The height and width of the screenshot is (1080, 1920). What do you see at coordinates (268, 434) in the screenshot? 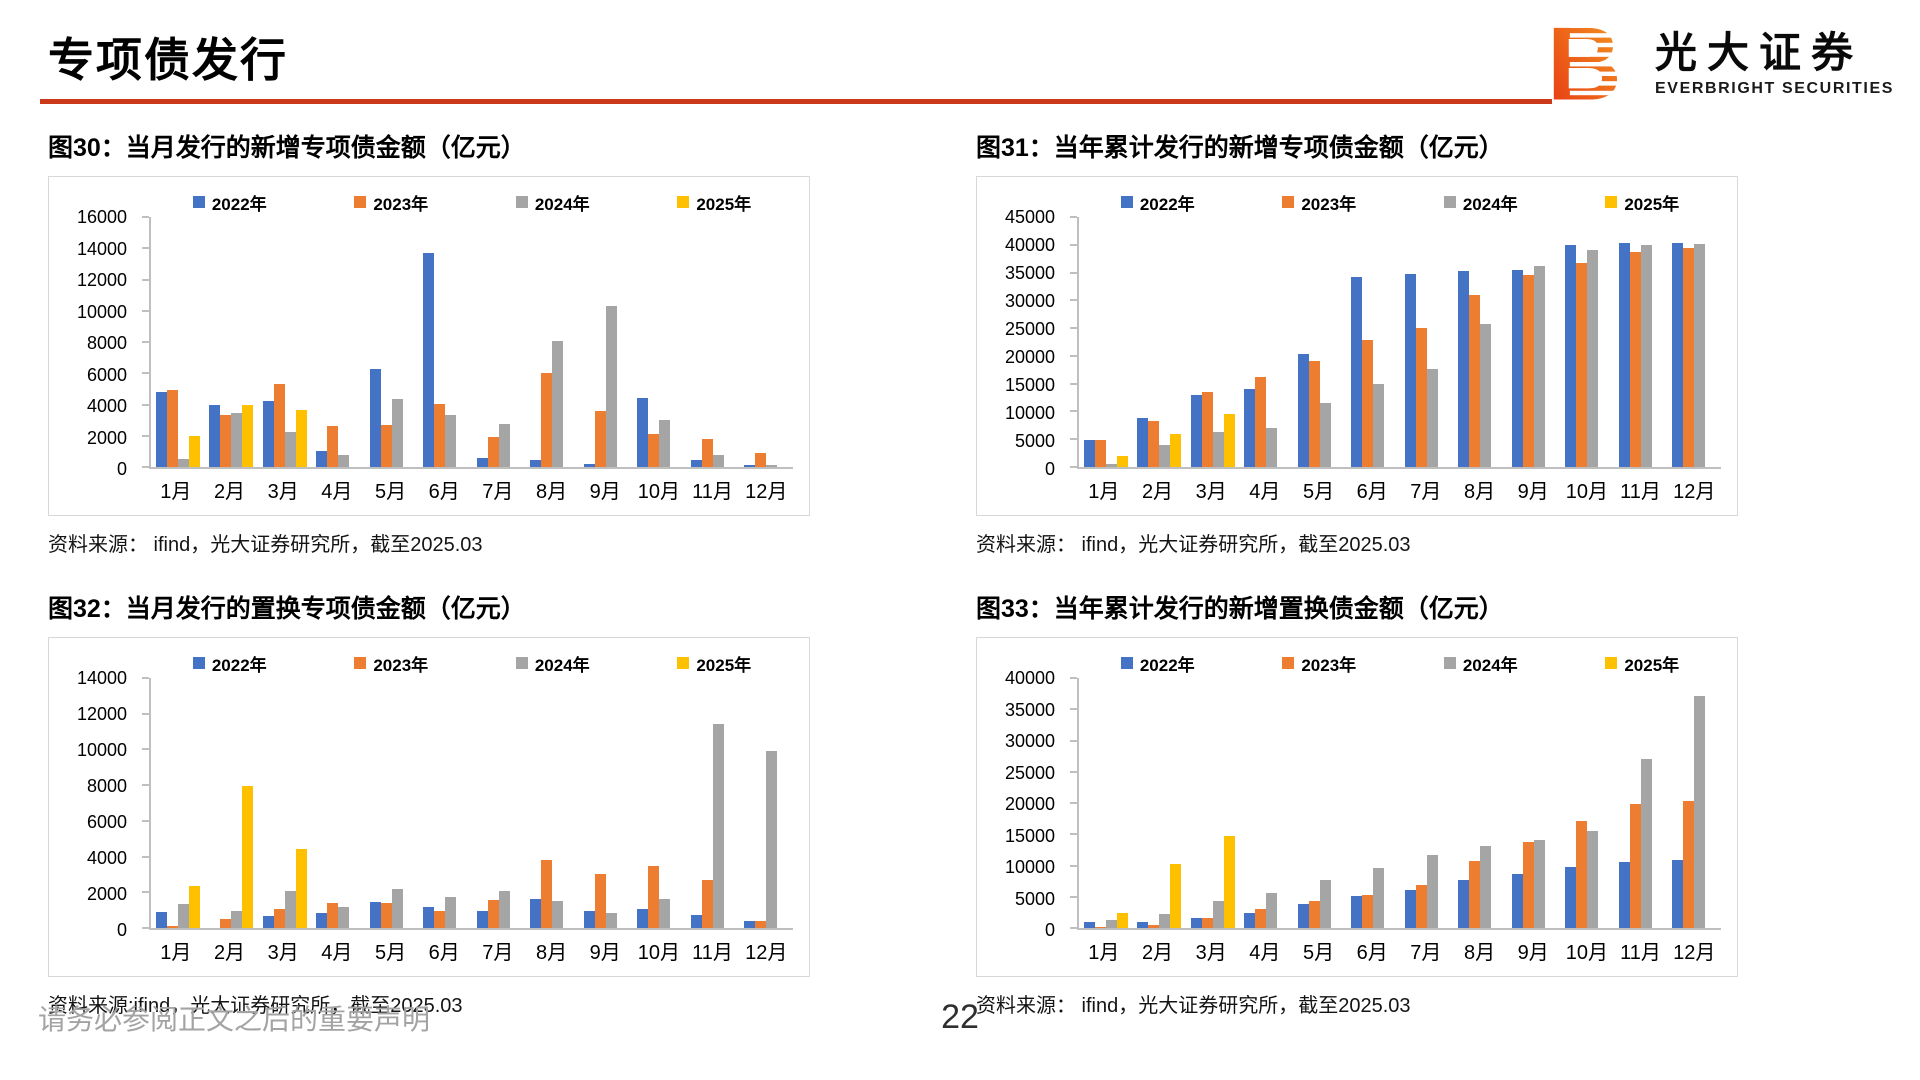
I see `bar-2022年-3月` at bounding box center [268, 434].